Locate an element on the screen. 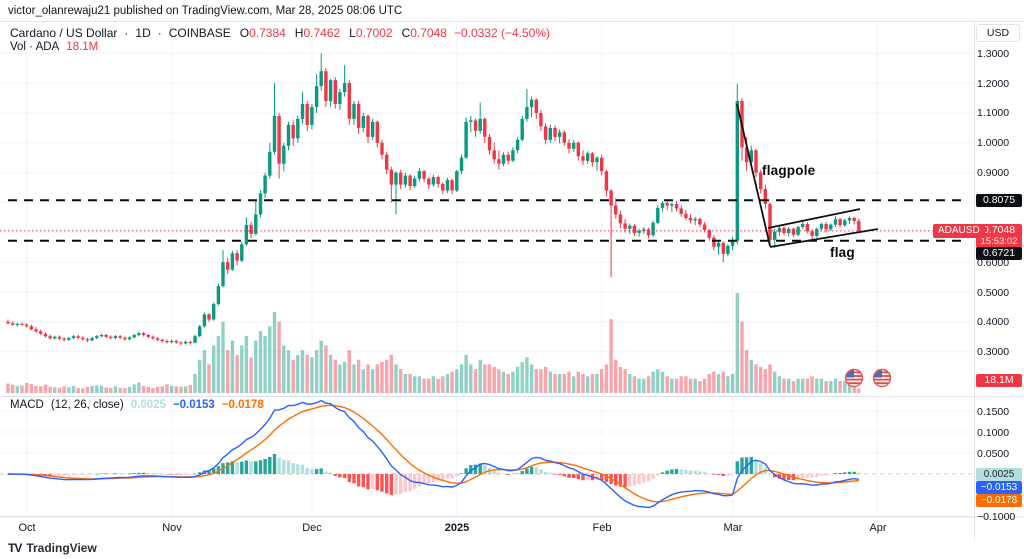 The height and width of the screenshot is (559, 1024). macd-axis-tick: 0.1500 is located at coordinates (993, 412).